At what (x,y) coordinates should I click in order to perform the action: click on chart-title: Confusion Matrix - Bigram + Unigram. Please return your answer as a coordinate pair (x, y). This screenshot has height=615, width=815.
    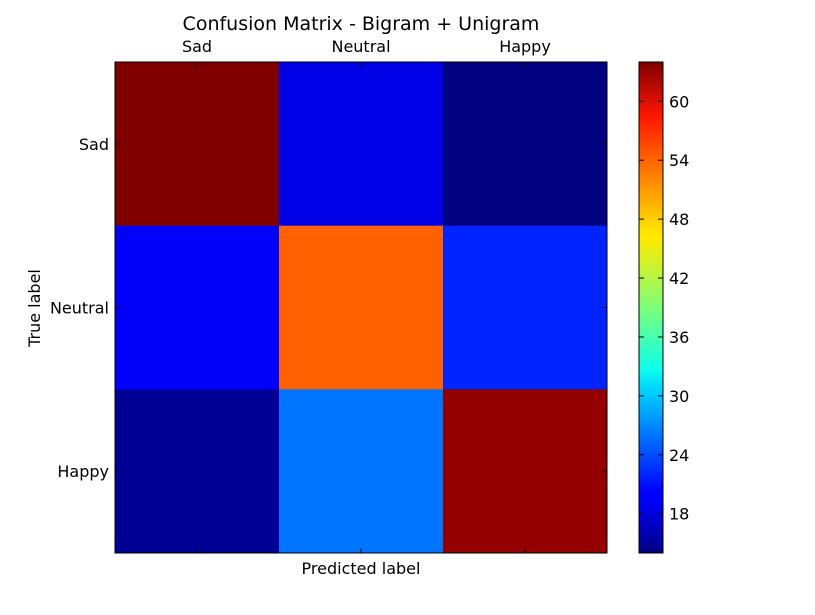
    Looking at the image, I should click on (361, 24).